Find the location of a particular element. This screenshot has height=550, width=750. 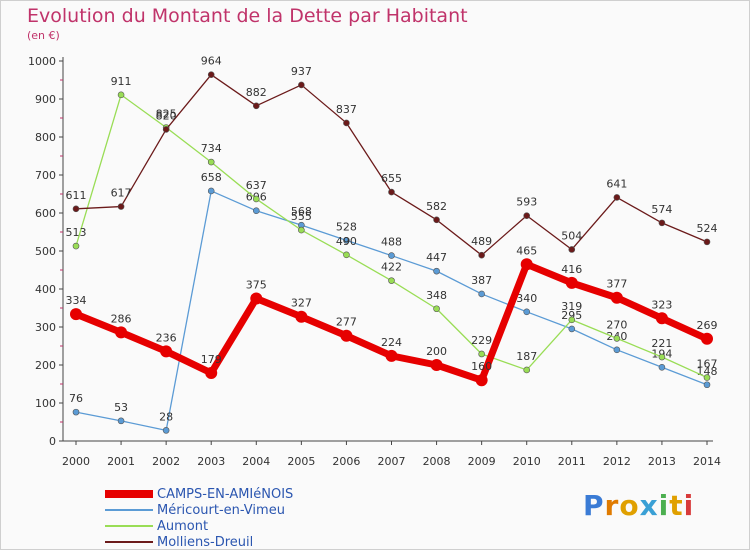

y-tick-label: 800 is located at coordinates (45, 137).